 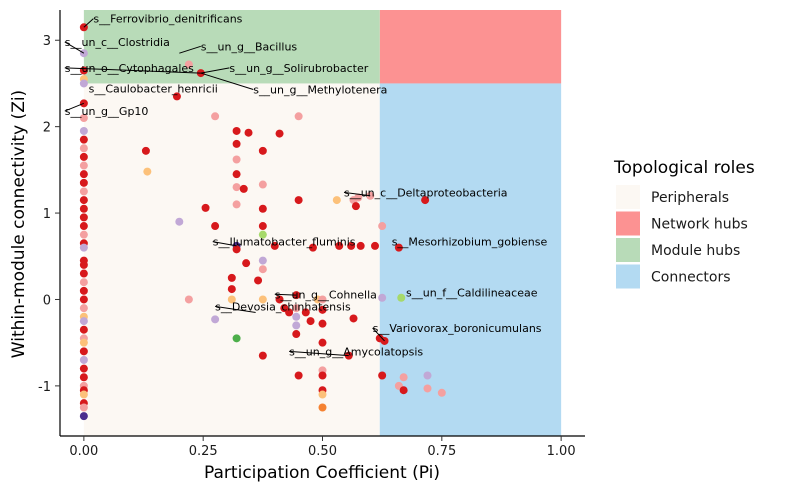 I want to click on annotation-label-7: s__un_g__Gp10, so click(x=107, y=111).